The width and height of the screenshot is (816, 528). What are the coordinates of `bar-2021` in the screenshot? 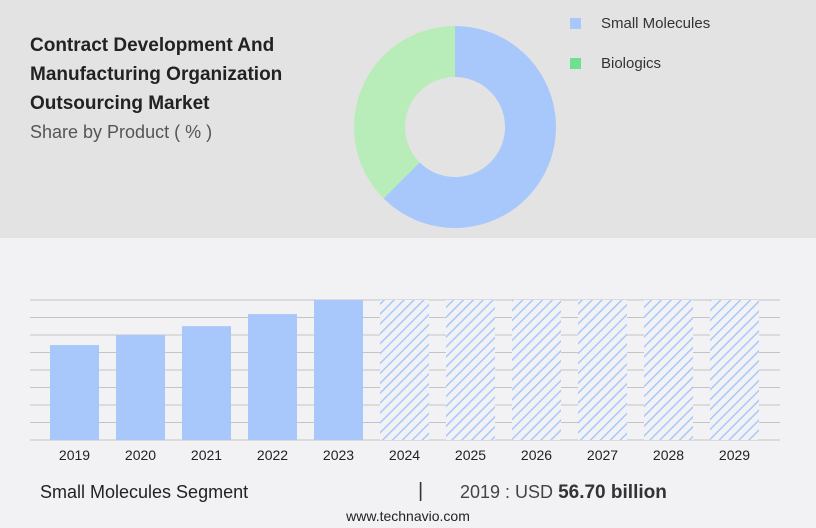 It's located at (206, 383).